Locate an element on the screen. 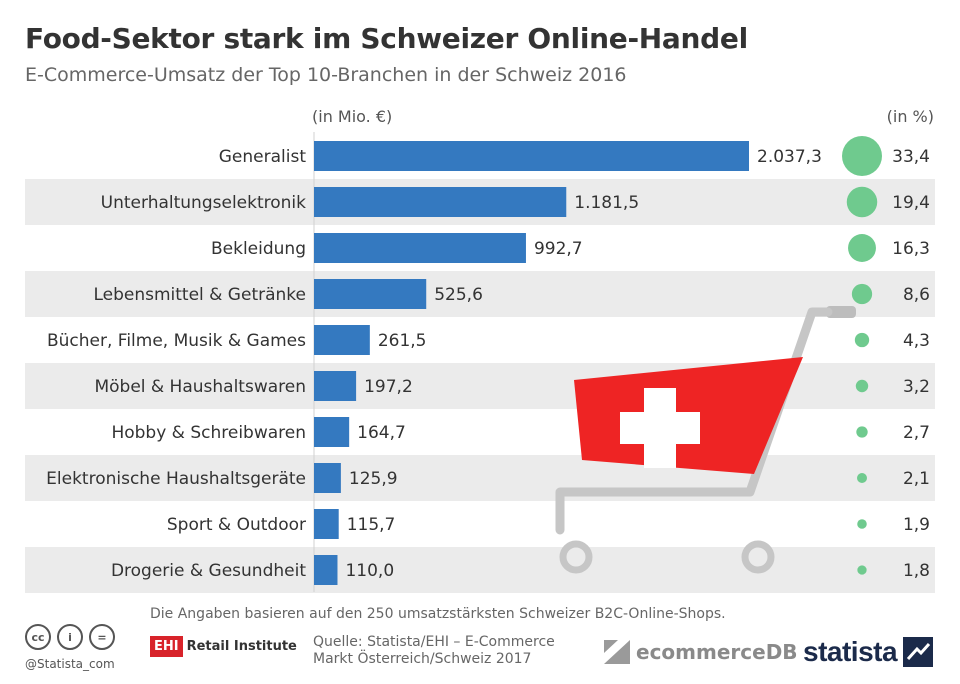 This screenshot has height=684, width=960. category-label: Möbel & Haushaltswaren is located at coordinates (200, 387).